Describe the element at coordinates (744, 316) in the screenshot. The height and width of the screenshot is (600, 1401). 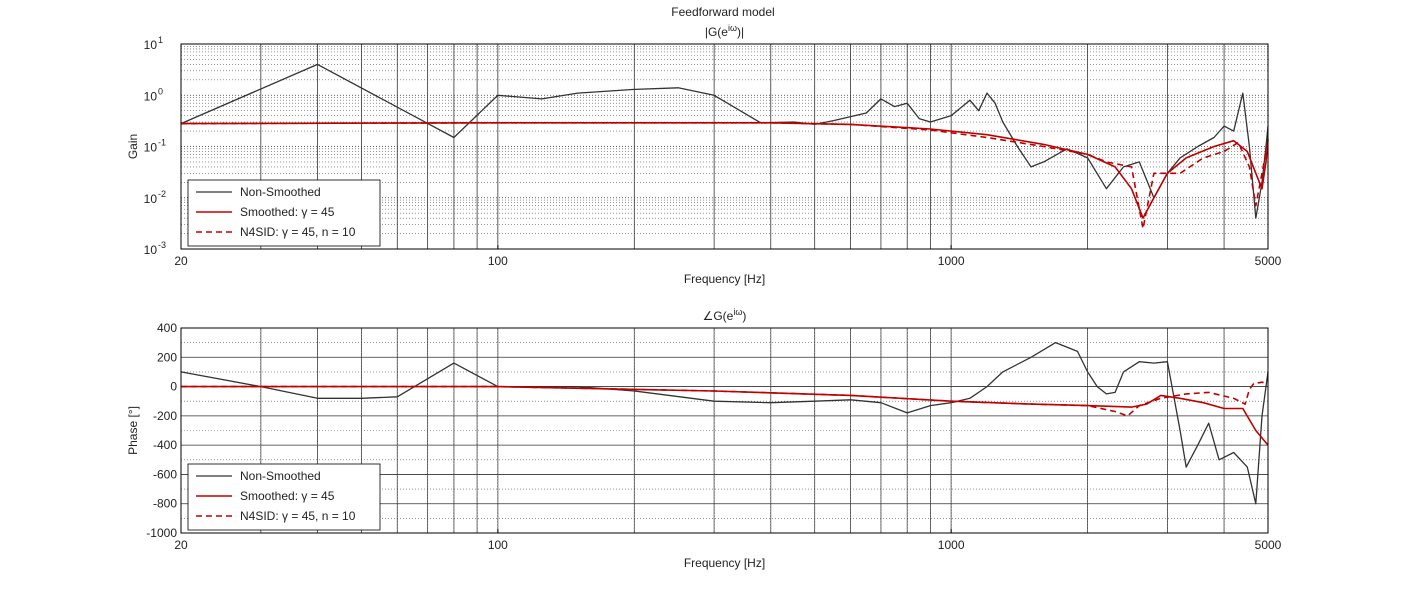
I see `subplot-title-end: )` at that location.